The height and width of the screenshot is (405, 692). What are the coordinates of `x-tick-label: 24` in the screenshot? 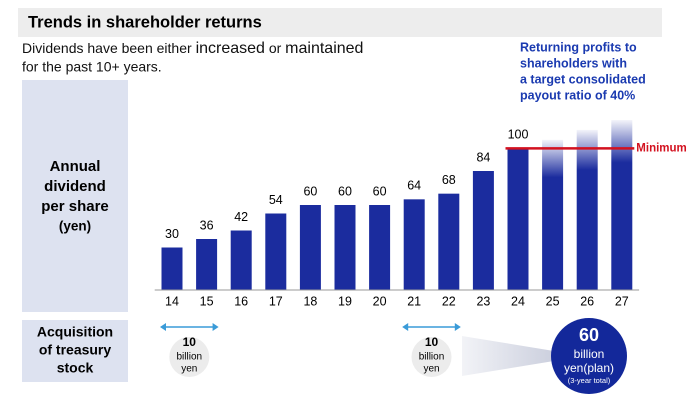 It's located at (518, 301).